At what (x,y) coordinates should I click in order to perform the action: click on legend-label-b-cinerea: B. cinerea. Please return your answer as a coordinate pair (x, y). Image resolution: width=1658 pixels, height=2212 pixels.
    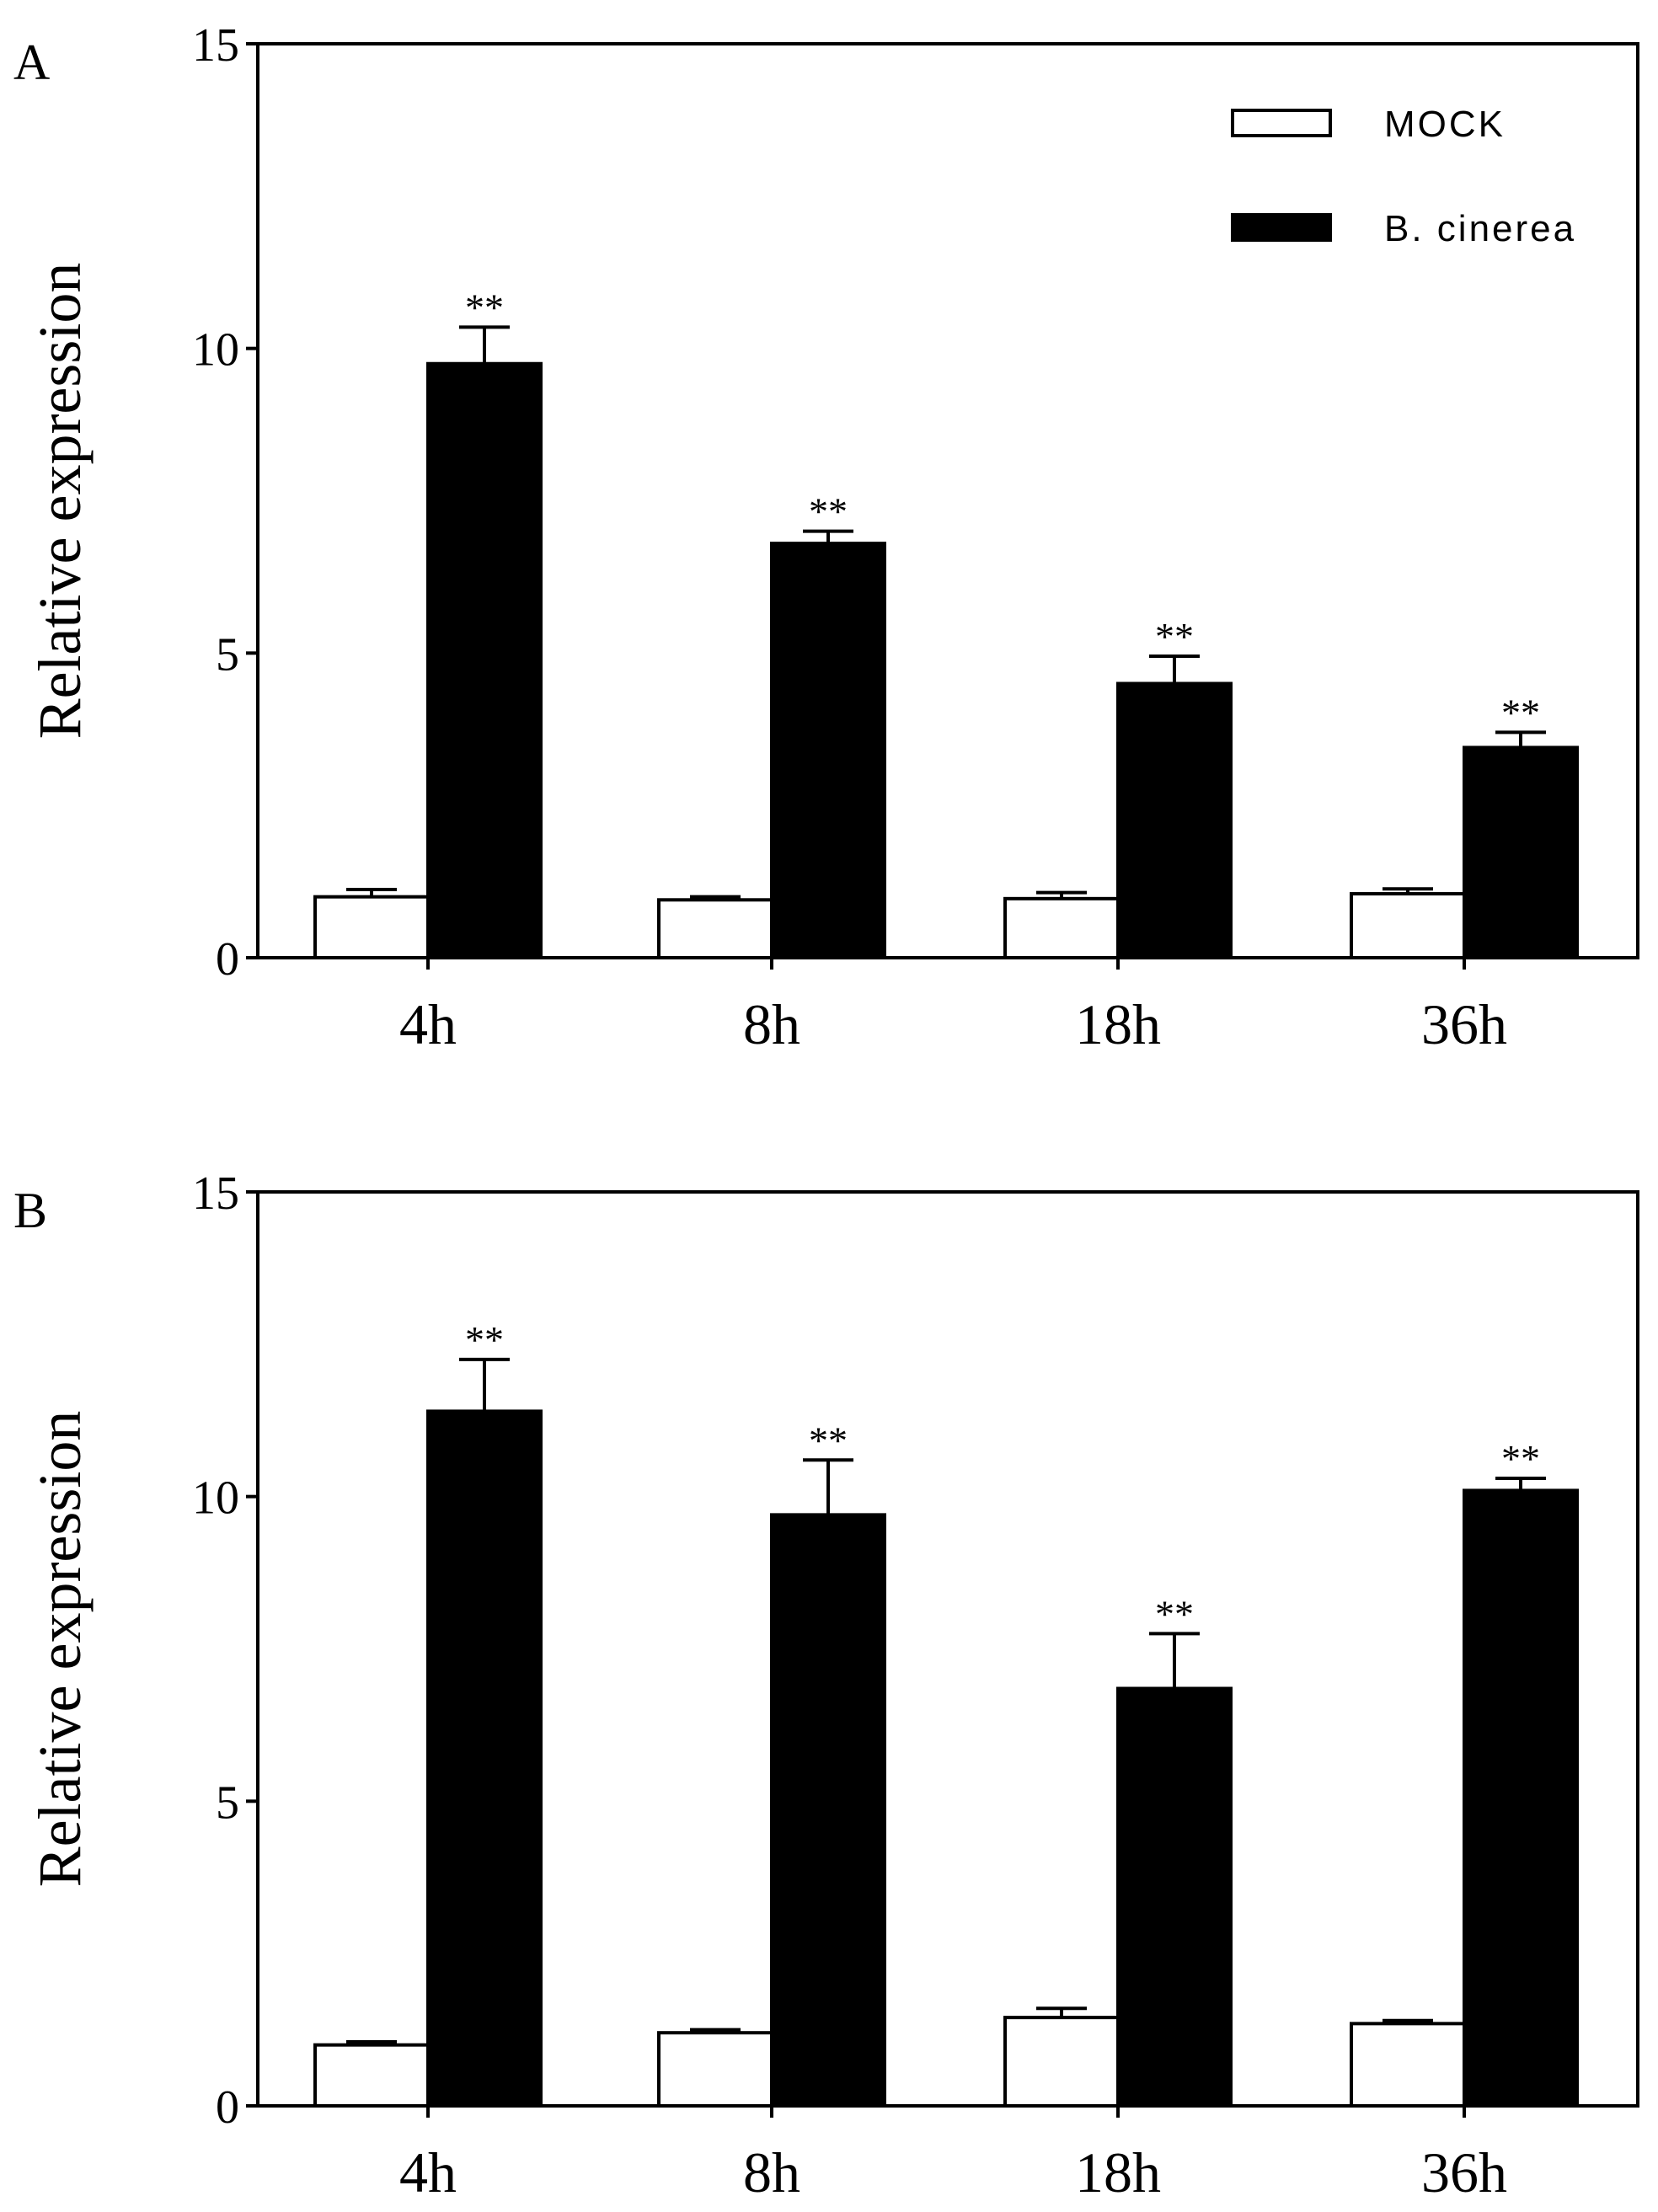
    Looking at the image, I should click on (1480, 228).